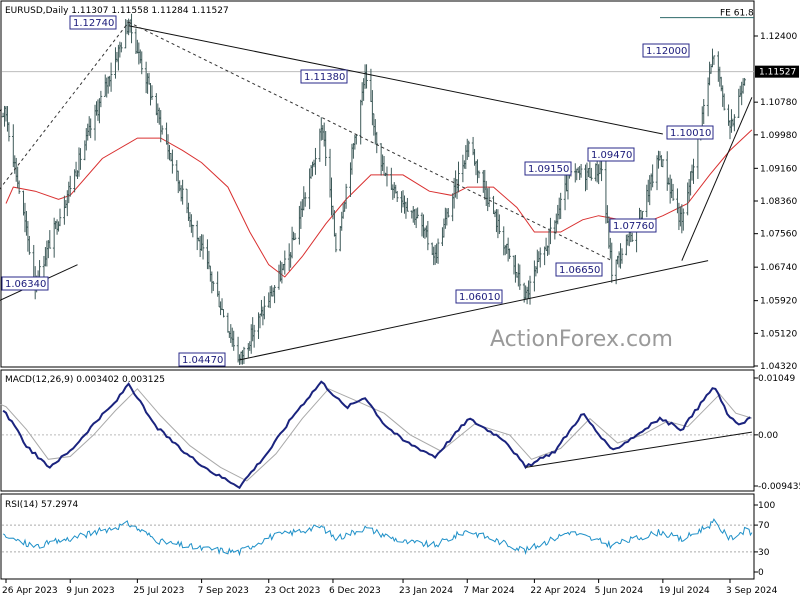 The width and height of the screenshot is (800, 600). What do you see at coordinates (778, 202) in the screenshot?
I see `y-tick-label: 1.08360` at bounding box center [778, 202].